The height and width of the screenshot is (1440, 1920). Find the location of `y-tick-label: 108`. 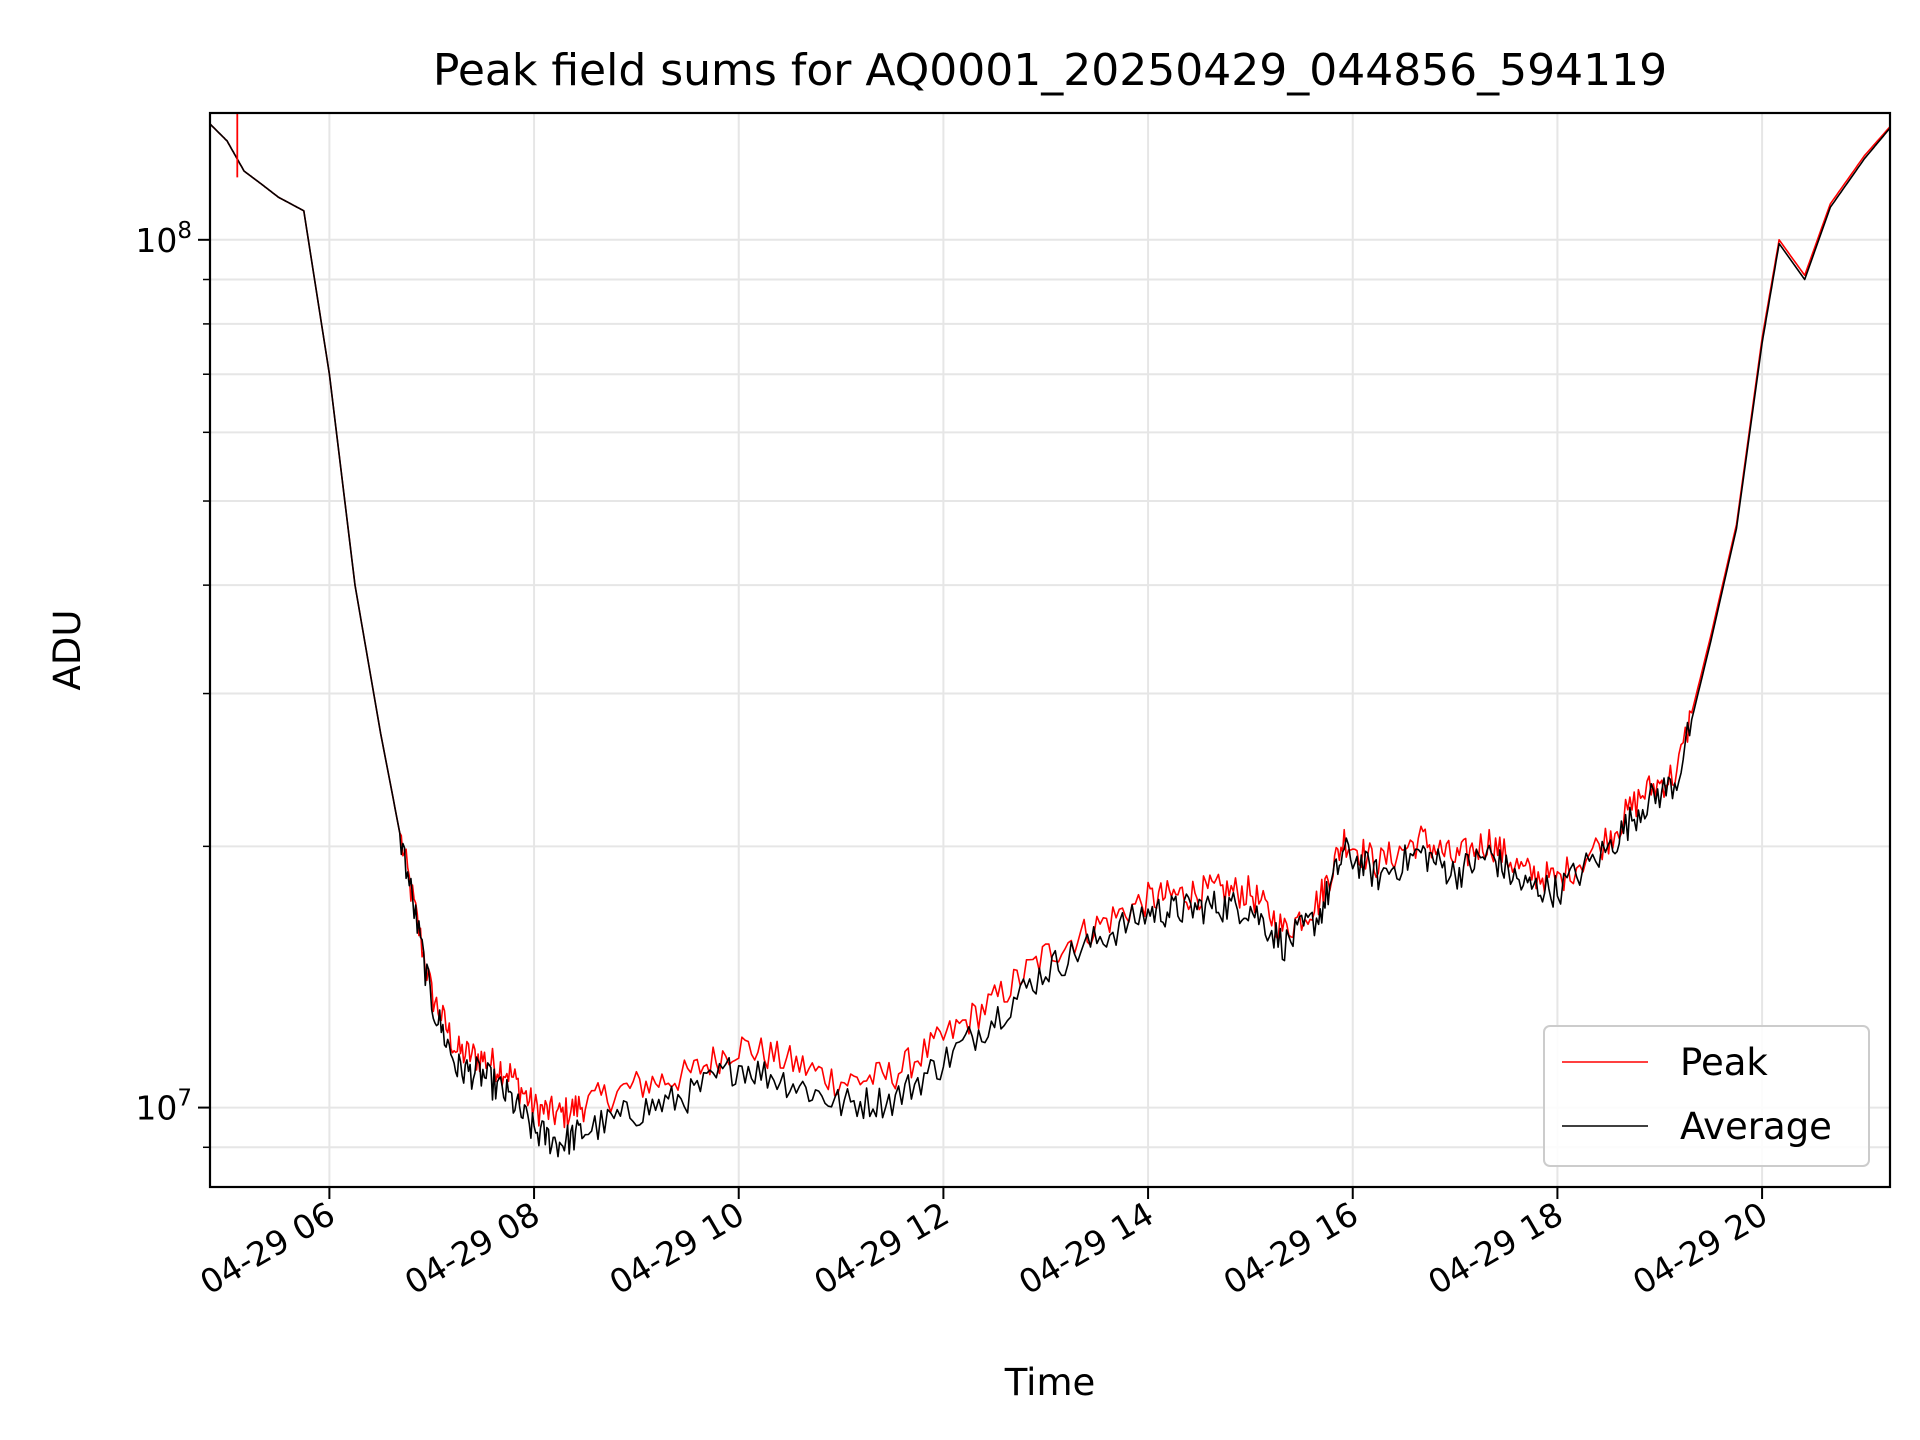

y-tick-label: 108 is located at coordinates (163, 239).